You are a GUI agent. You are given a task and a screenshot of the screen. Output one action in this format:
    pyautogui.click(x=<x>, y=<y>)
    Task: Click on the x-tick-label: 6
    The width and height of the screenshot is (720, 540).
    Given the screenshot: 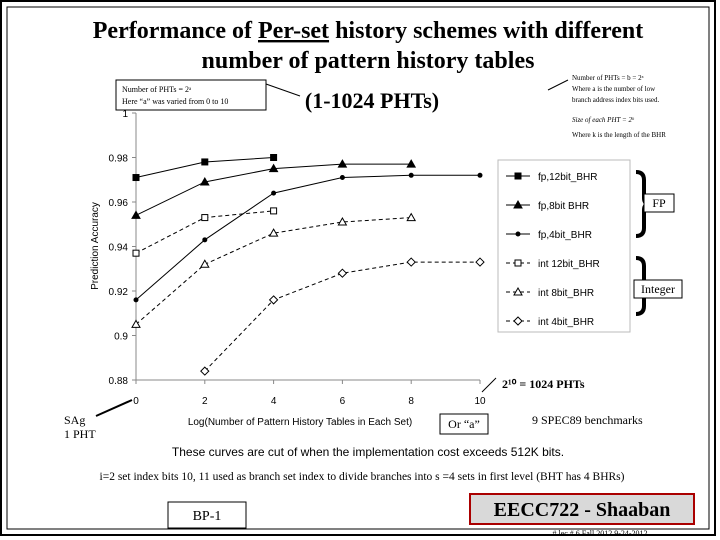 What is the action you would take?
    pyautogui.click(x=343, y=401)
    